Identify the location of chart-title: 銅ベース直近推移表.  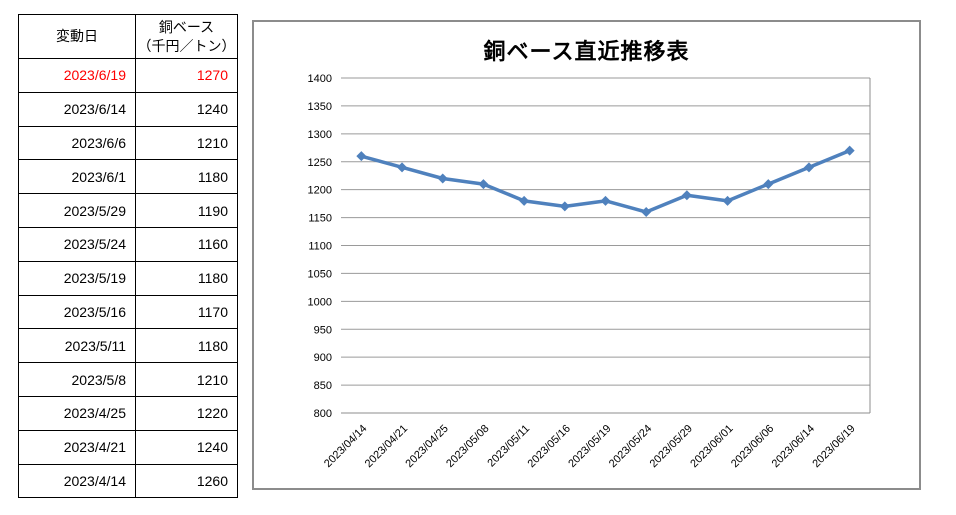
(586, 51).